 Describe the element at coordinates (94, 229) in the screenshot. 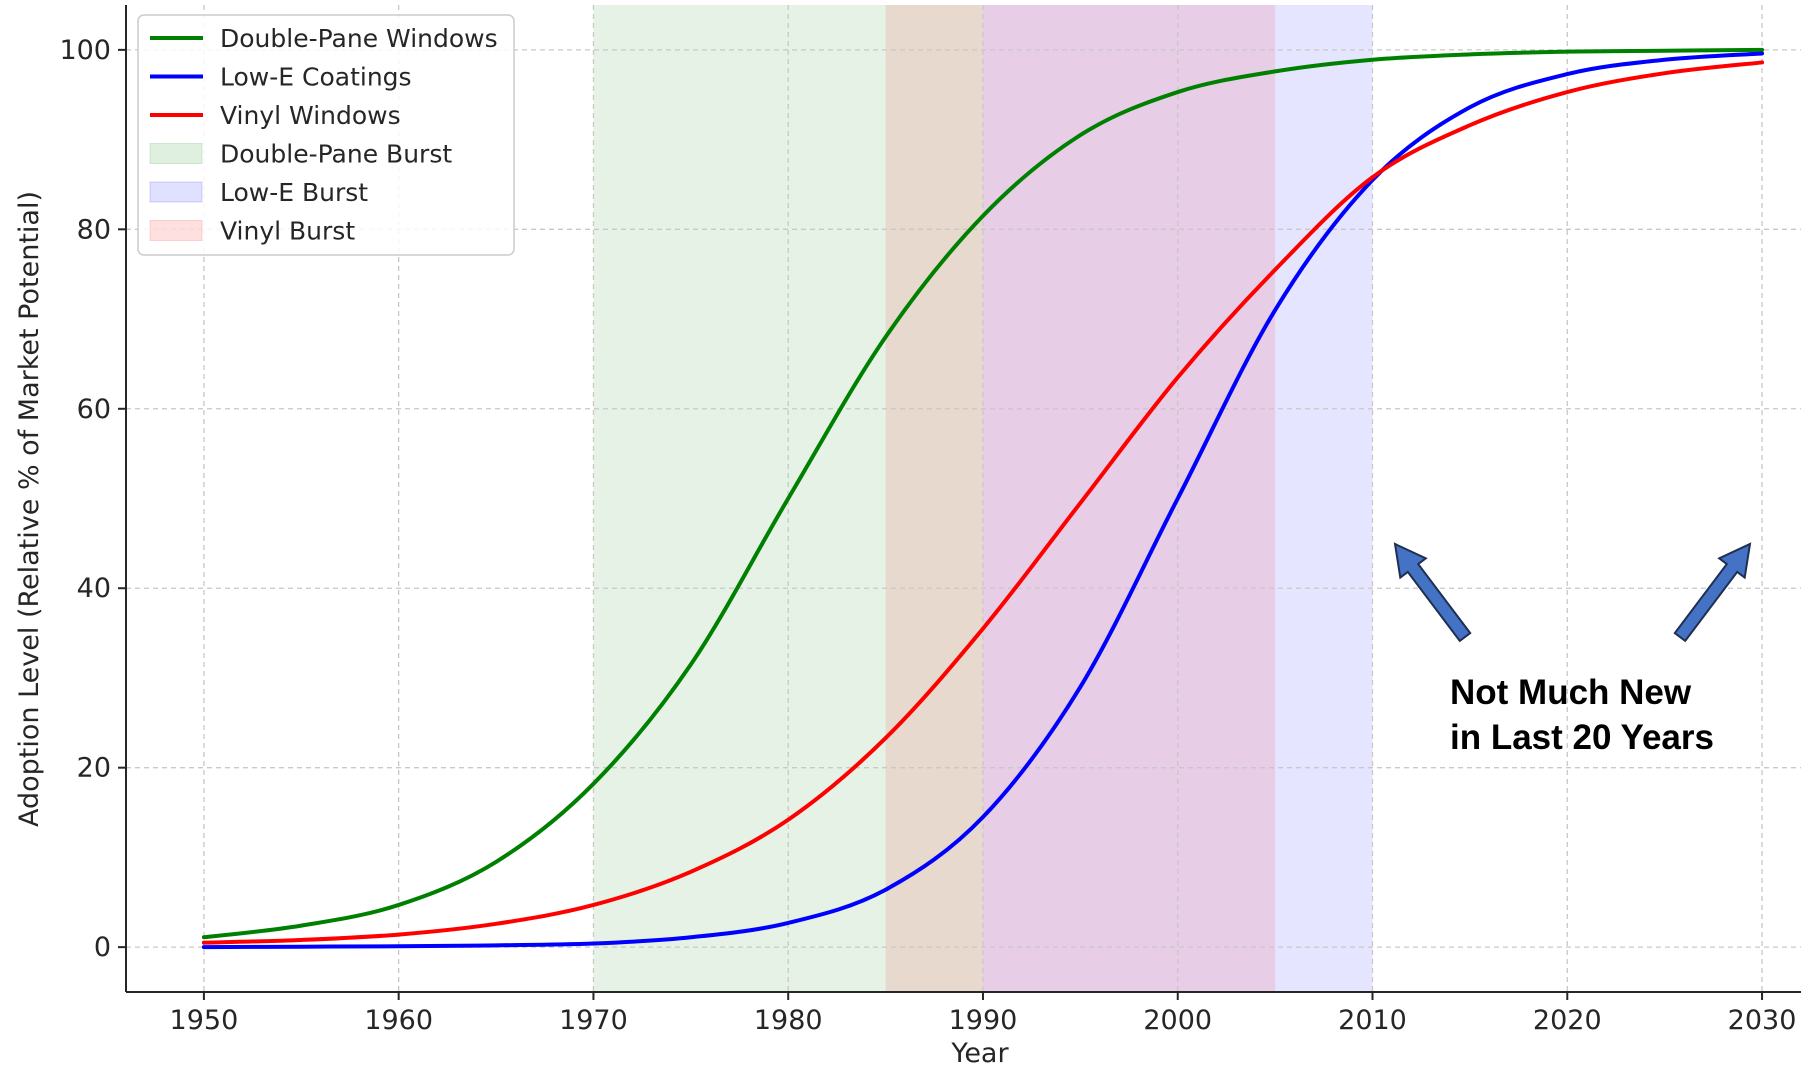

I see `y-tick-label-80: 80` at that location.